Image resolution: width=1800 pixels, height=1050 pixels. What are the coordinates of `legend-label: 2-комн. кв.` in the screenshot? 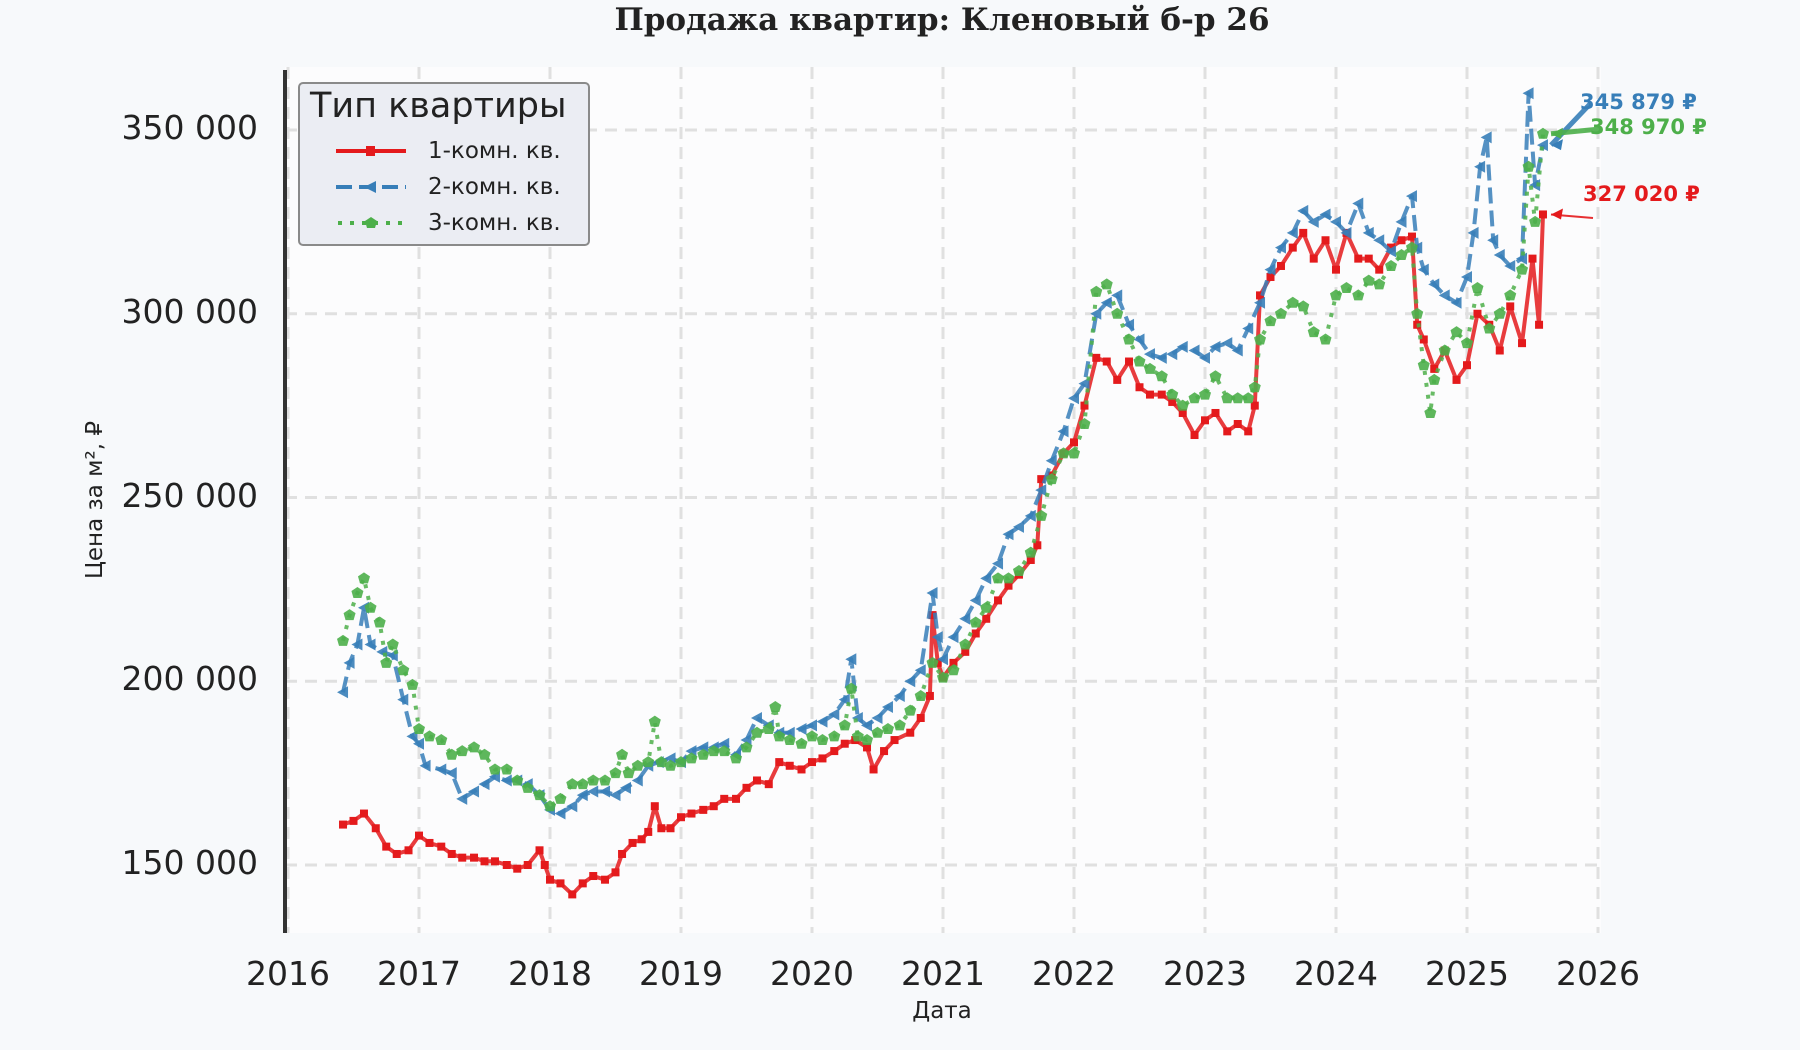 It's located at (494, 187).